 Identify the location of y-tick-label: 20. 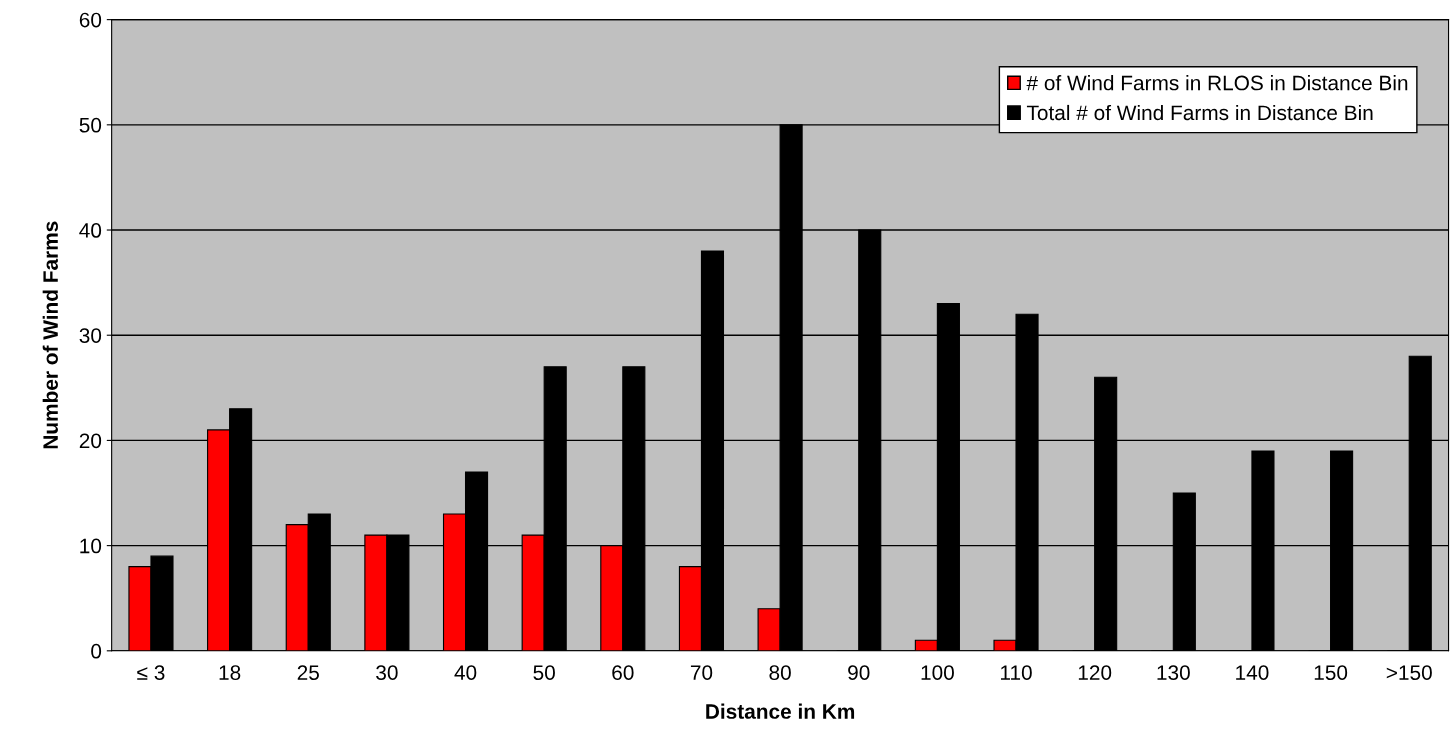
(90, 441).